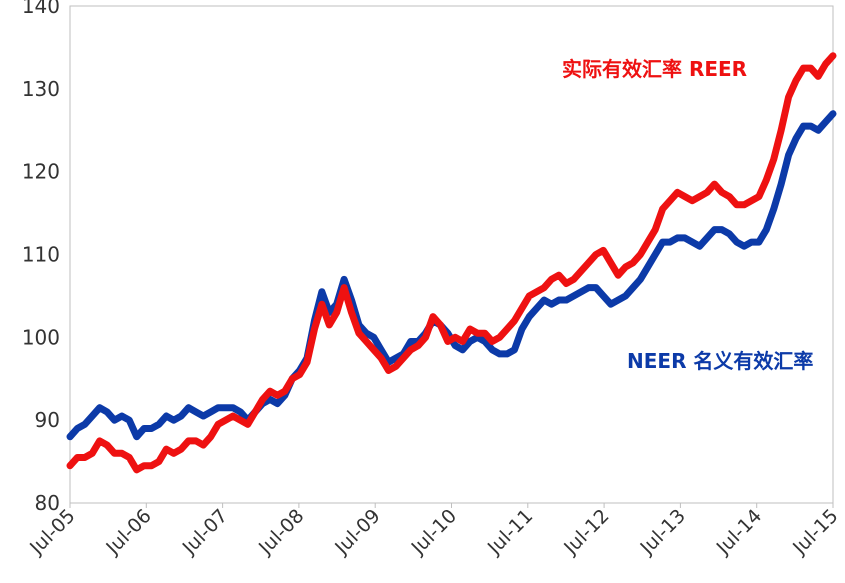 Image resolution: width=845 pixels, height=583 pixels. Describe the element at coordinates (41, 255) in the screenshot. I see `y-tick-label: 110` at that location.